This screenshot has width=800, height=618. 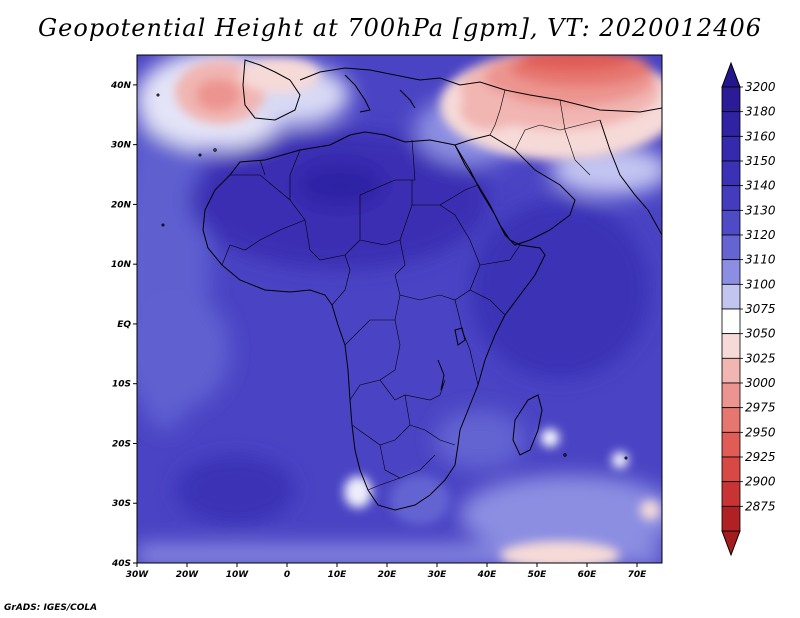 What do you see at coordinates (760, 161) in the screenshot?
I see `colorbar-label: 3150` at bounding box center [760, 161].